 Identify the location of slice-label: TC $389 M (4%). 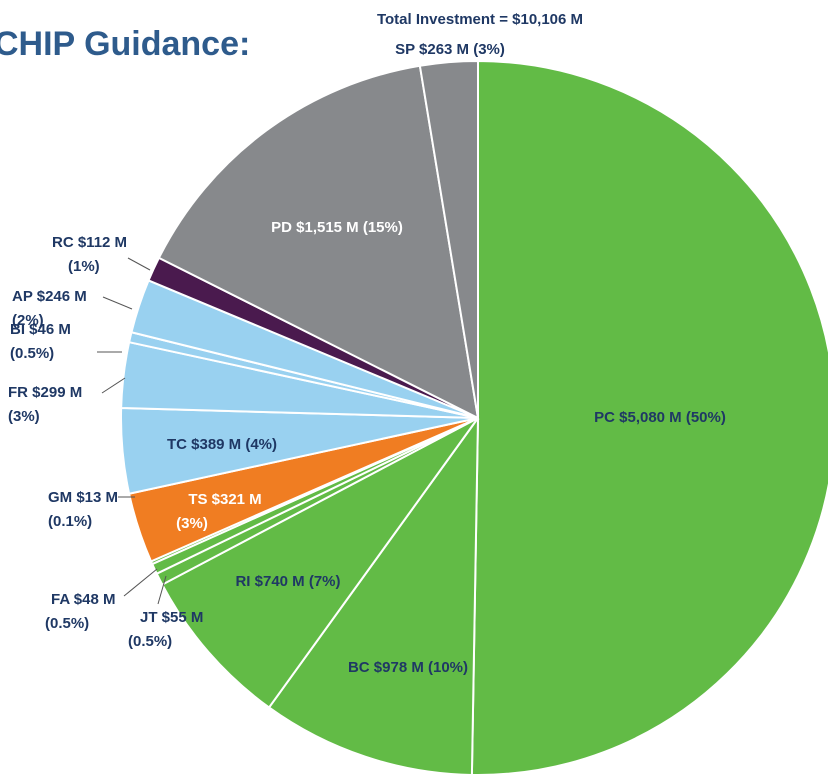
(222, 444).